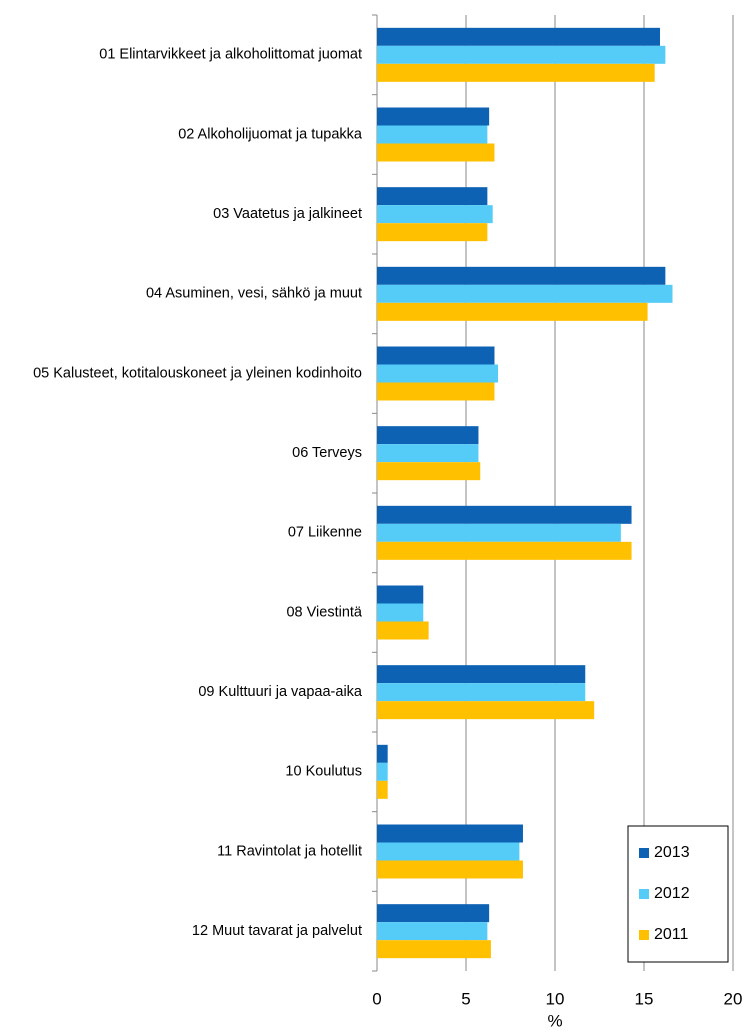 This screenshot has width=746, height=1032. I want to click on legend-label: 2012, so click(672, 893).